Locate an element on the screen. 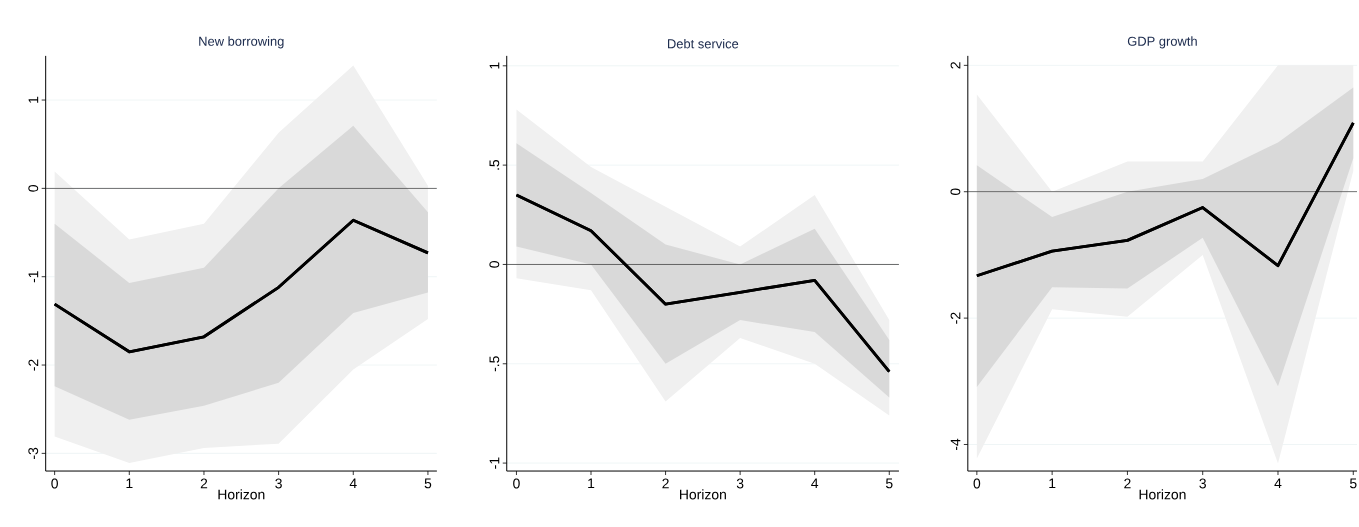 This screenshot has height=527, width=1359. y-tick-label: -3 is located at coordinates (33, 453).